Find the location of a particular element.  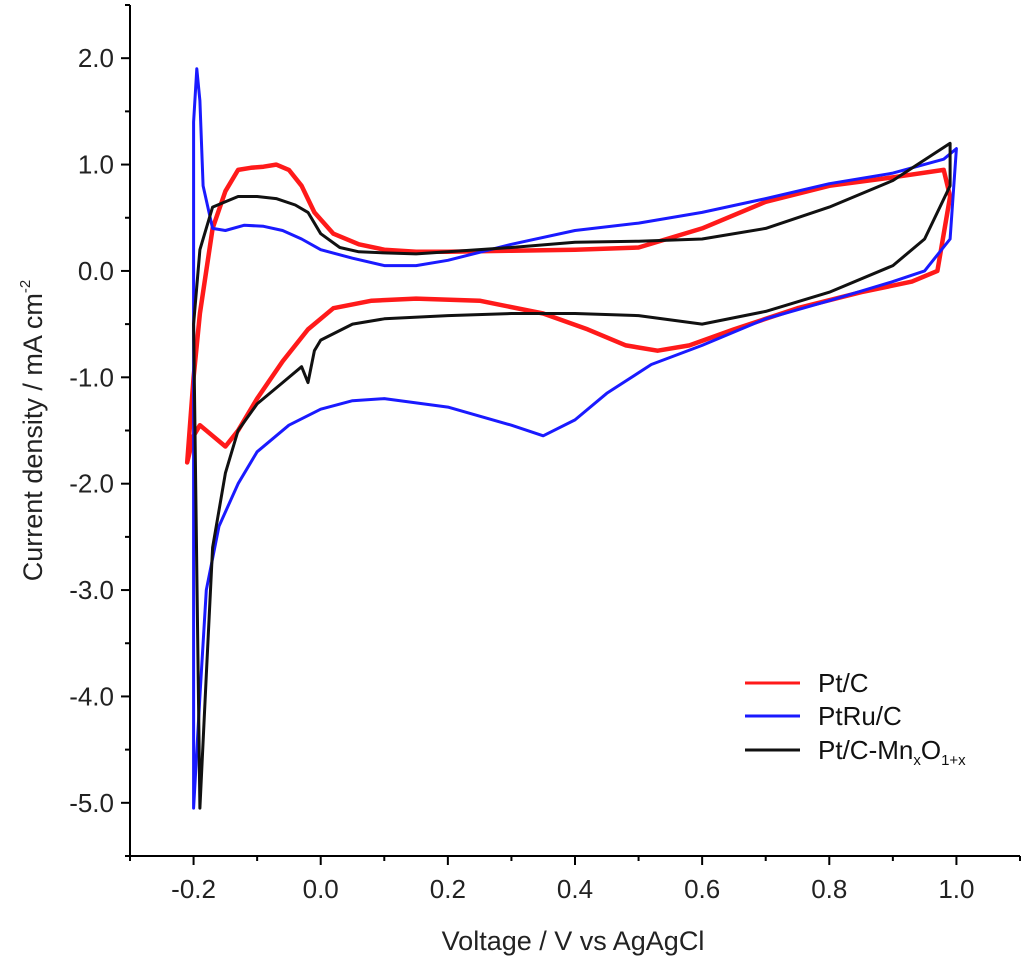

x-axis-title: Voltage / V vs AgAgCl is located at coordinates (573, 941).